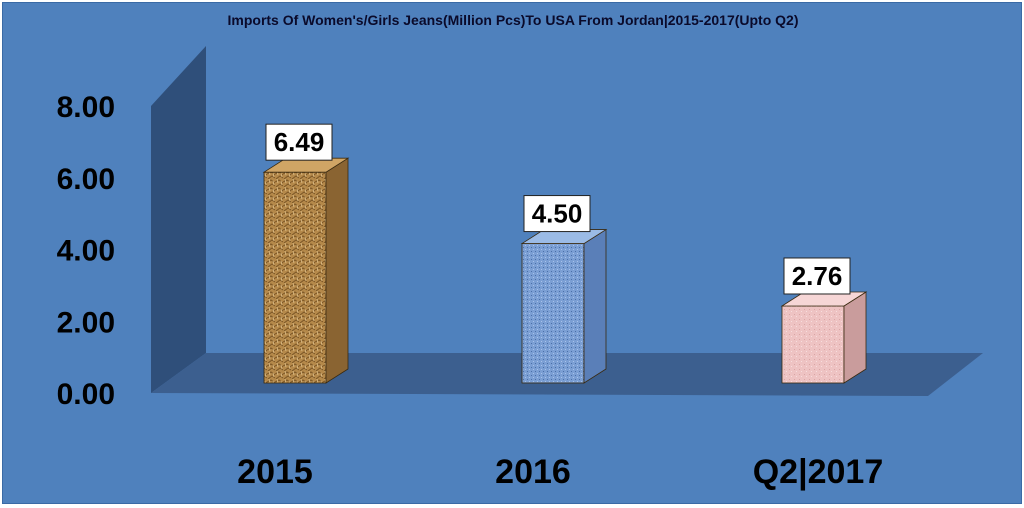  Describe the element at coordinates (86, 394) in the screenshot. I see `y-tick-label: 0.00` at that location.